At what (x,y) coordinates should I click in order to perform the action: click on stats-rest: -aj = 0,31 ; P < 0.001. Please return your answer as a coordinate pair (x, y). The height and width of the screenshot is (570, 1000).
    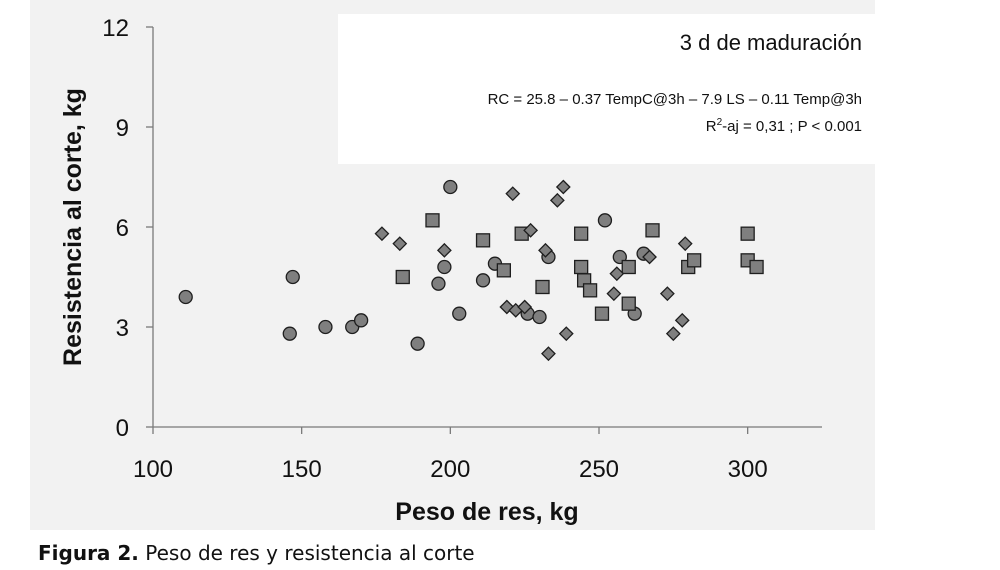
    Looking at the image, I should click on (792, 126).